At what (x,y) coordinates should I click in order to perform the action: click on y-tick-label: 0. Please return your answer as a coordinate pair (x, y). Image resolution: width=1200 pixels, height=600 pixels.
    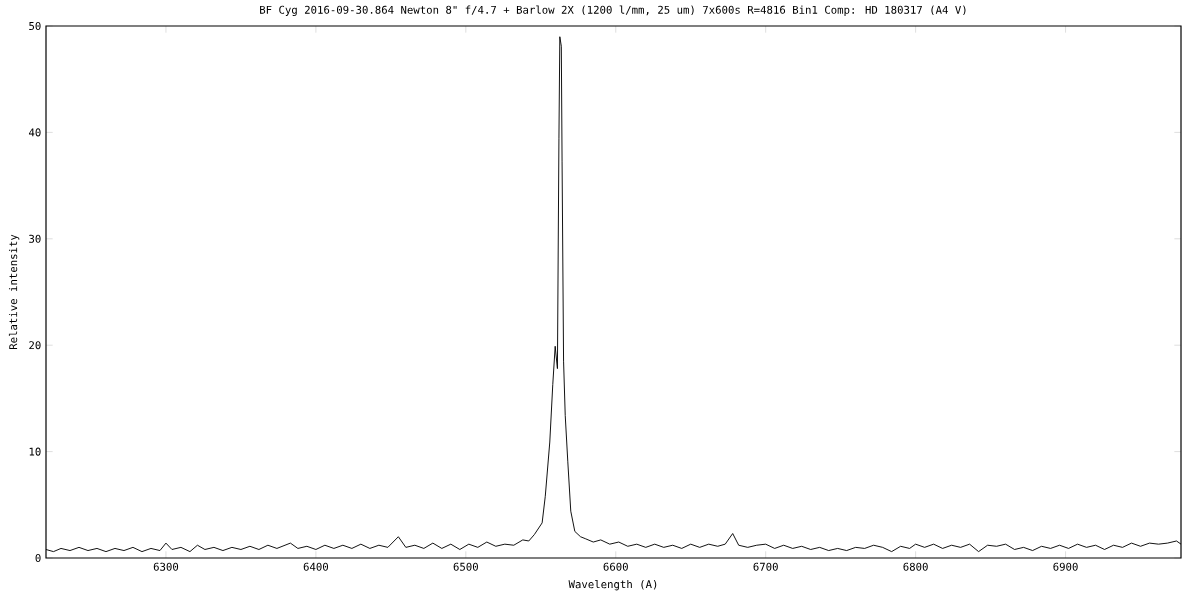
    Looking at the image, I should click on (38, 558).